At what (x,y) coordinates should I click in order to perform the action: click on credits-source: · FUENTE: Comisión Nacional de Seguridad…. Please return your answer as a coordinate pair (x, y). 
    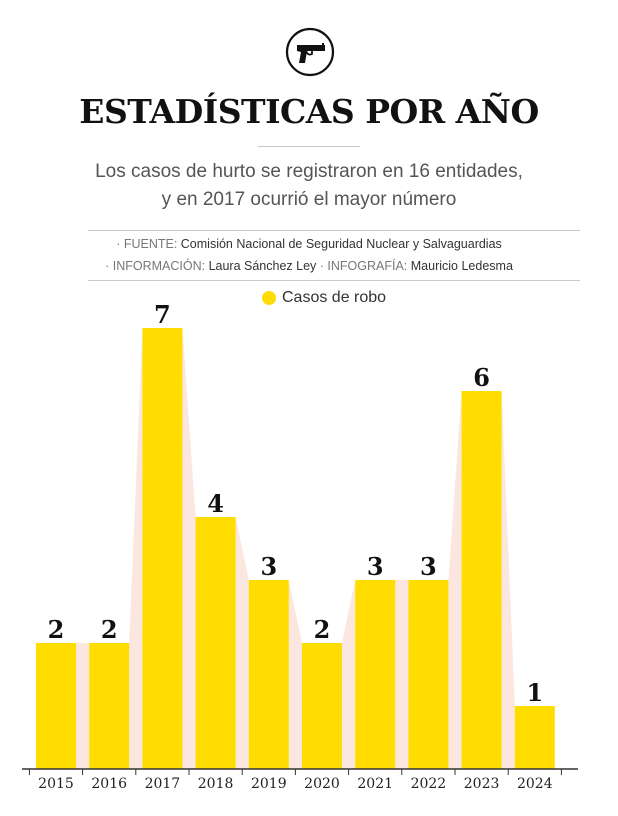
    Looking at the image, I should click on (309, 244).